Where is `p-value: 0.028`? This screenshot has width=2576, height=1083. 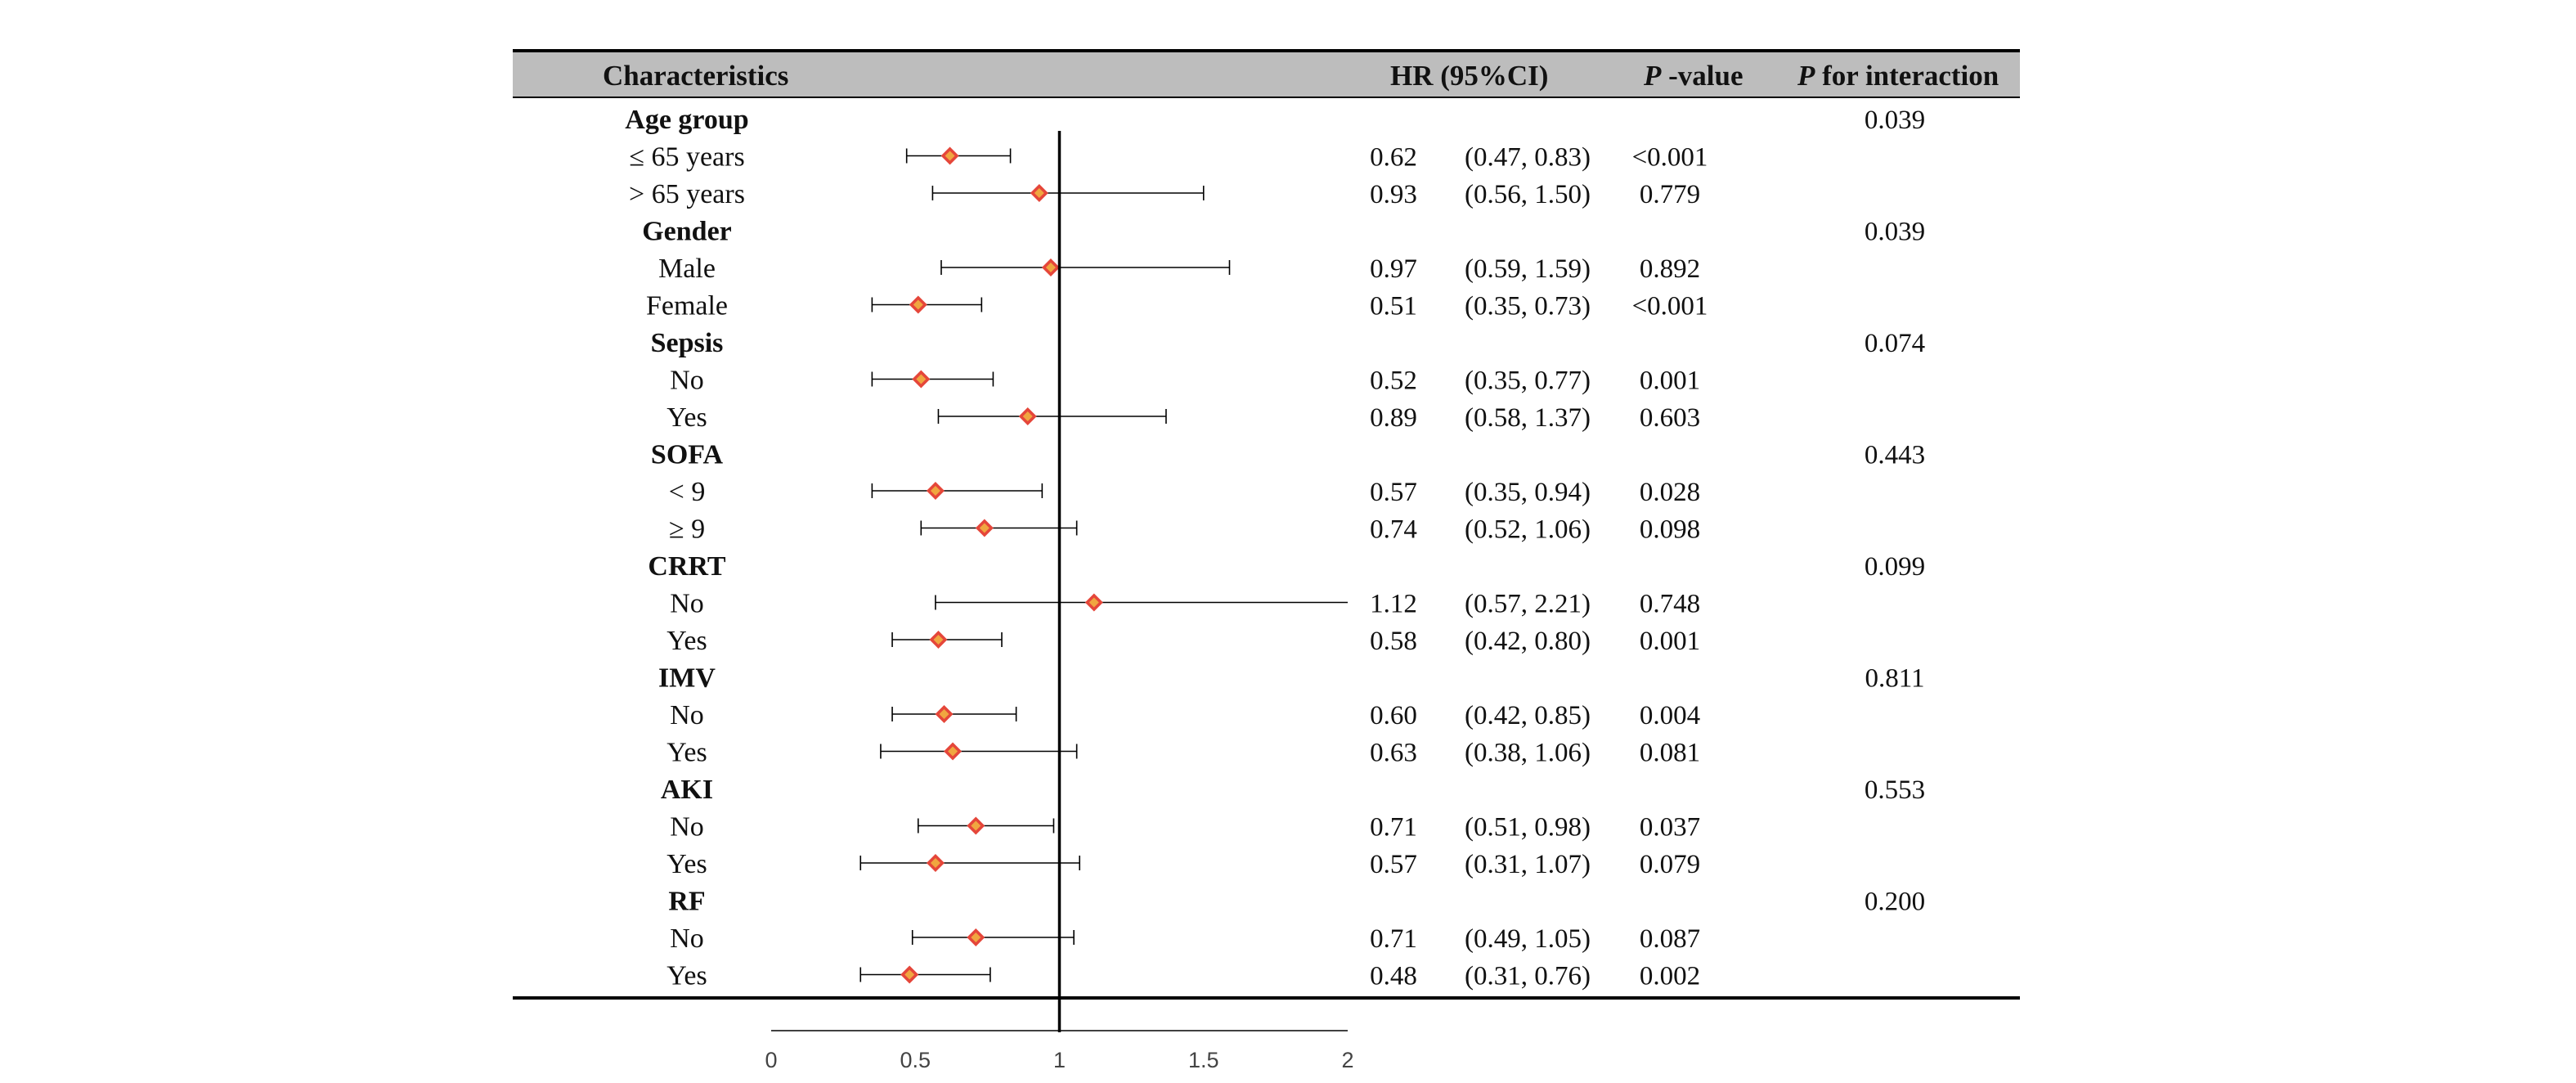 p-value: 0.028 is located at coordinates (1670, 493).